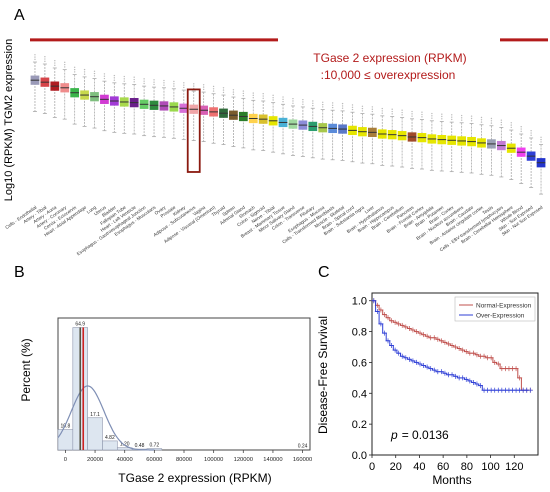 The width and height of the screenshot is (550, 492). Describe the element at coordinates (19, 15) in the screenshot. I see `panel-a-label: A` at that location.